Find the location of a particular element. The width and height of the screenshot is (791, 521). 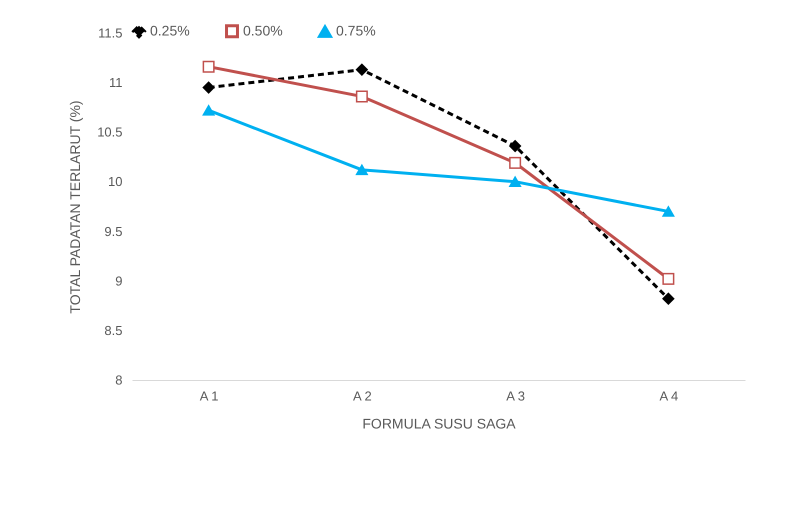

y-tick-label: 8.5 is located at coordinates (113, 330).